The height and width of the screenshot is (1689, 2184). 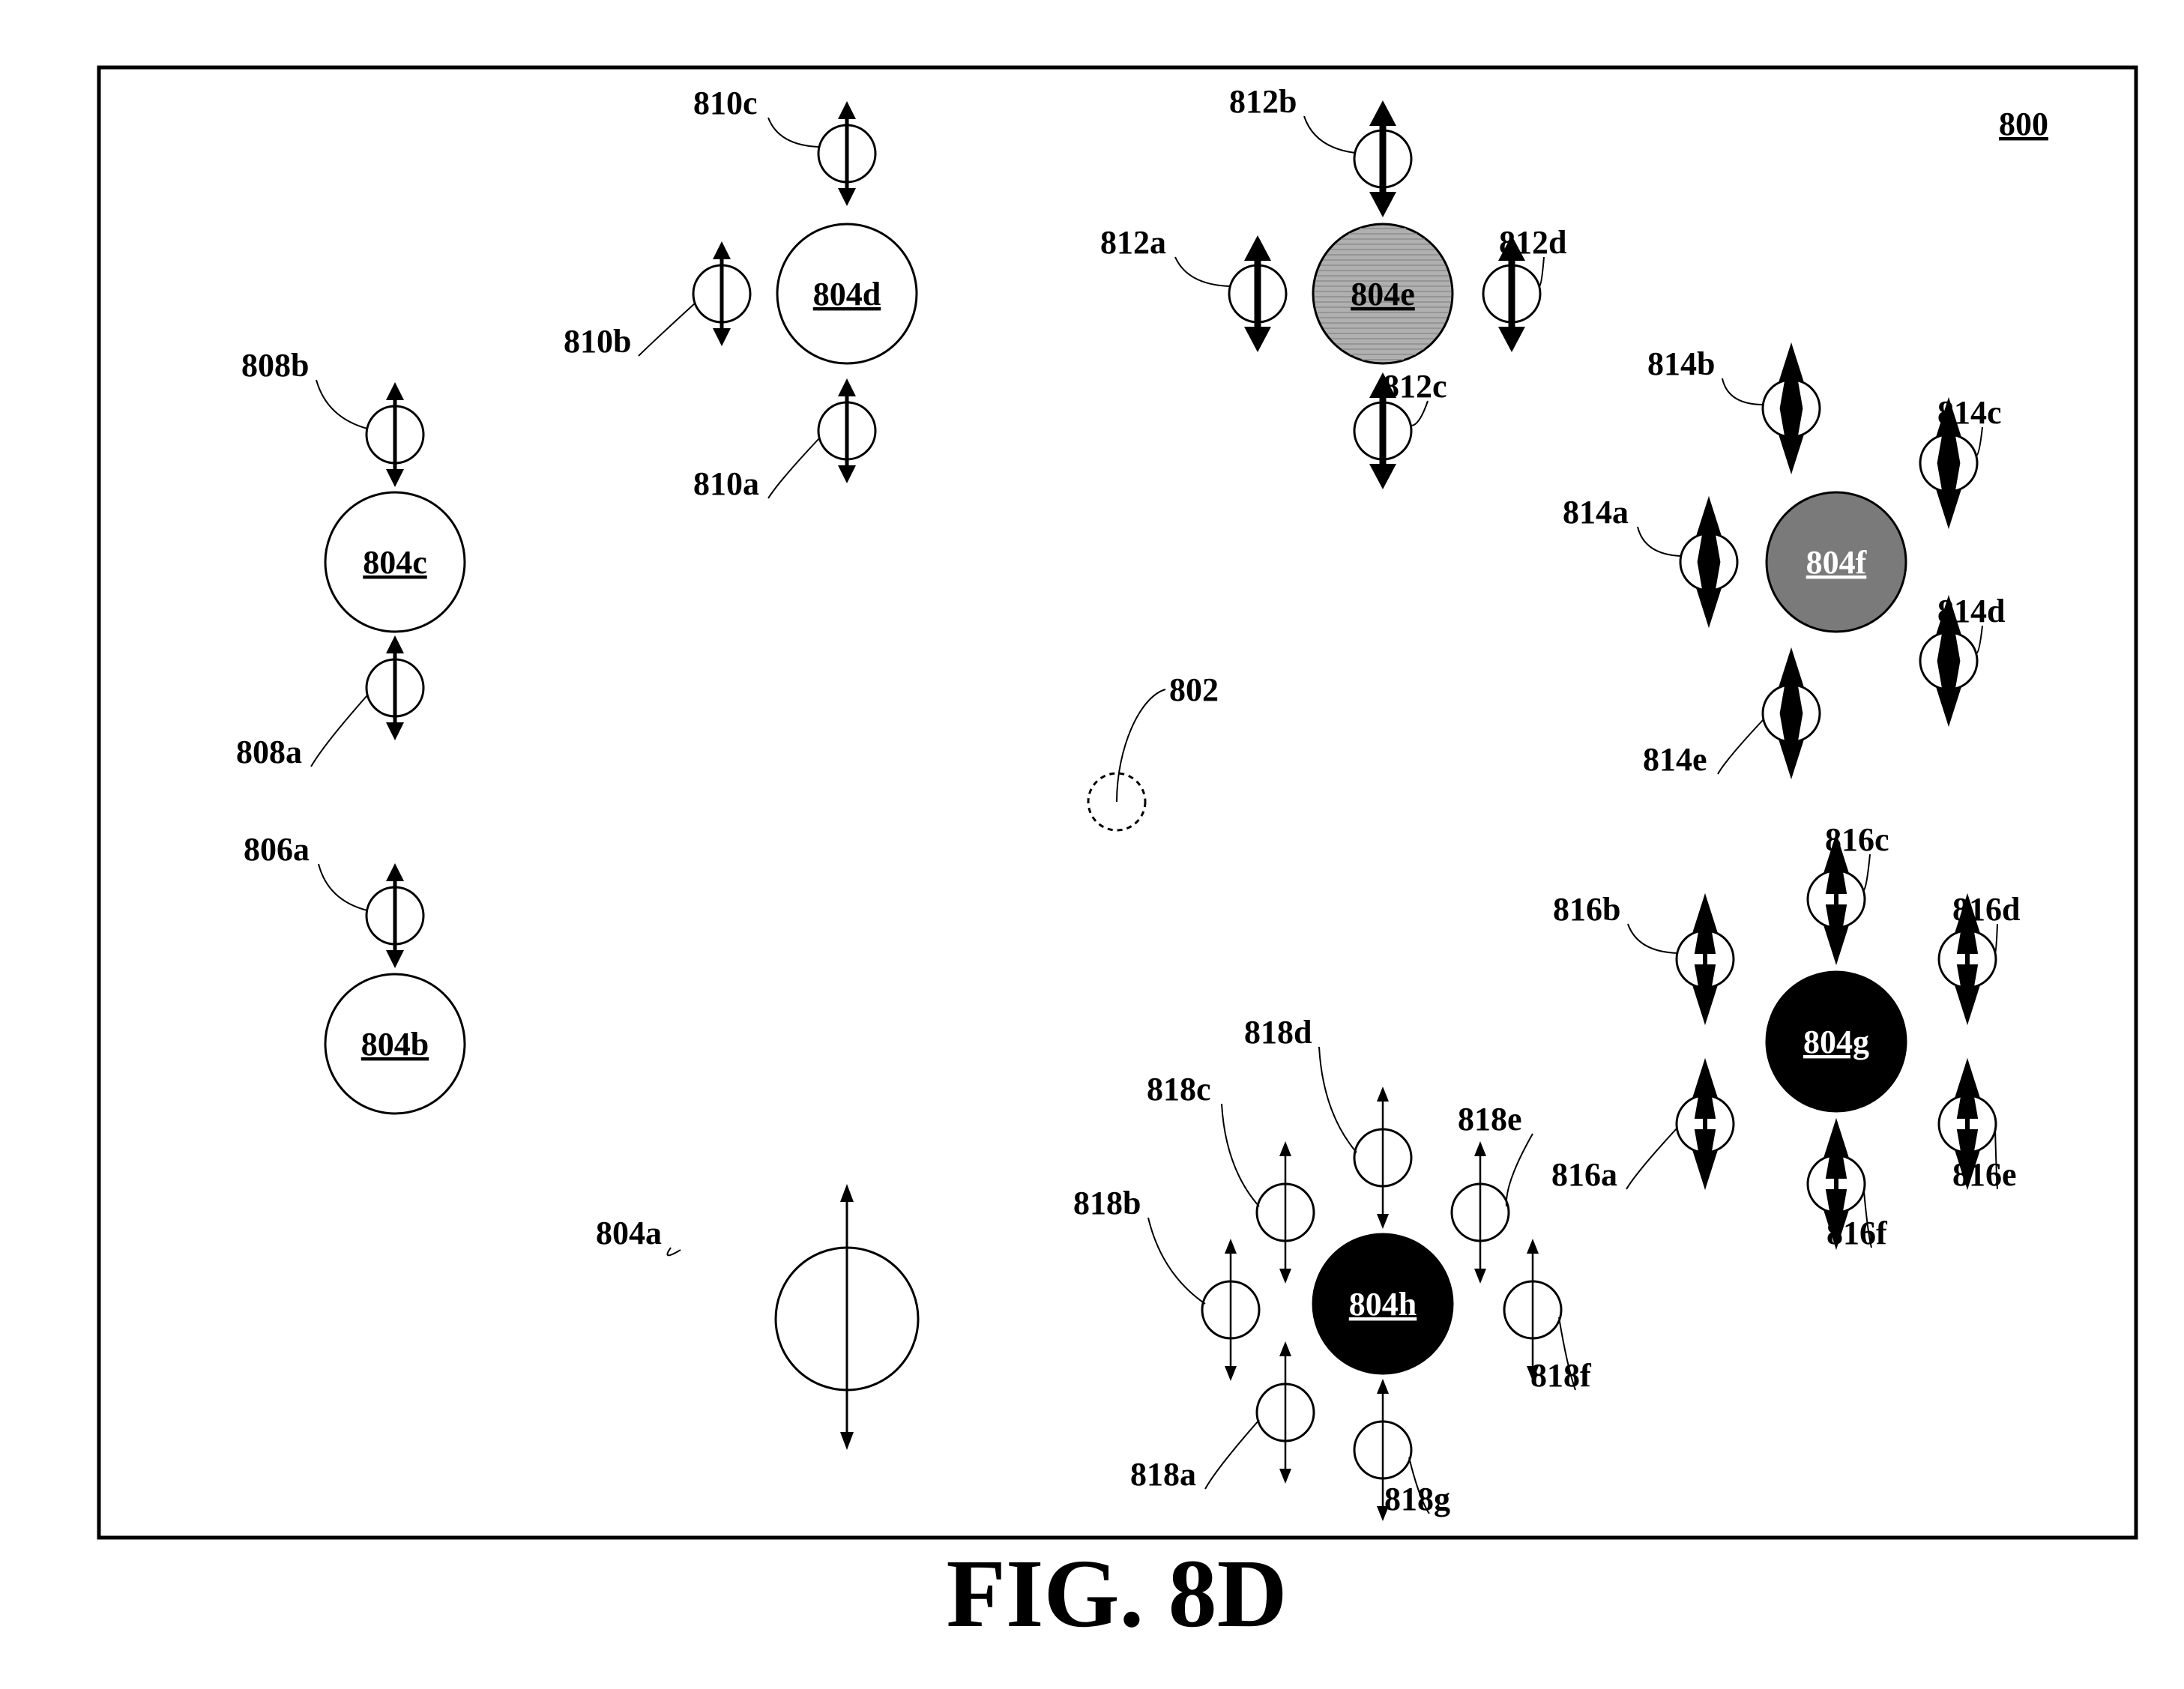 What do you see at coordinates (1278, 1032) in the screenshot?
I see `callout-label: 818d` at bounding box center [1278, 1032].